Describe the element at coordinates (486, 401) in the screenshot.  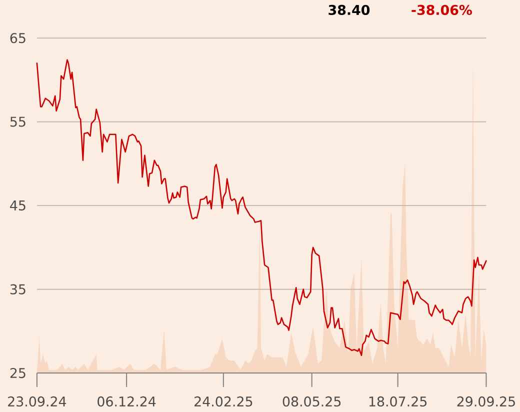
I see `x-tick-label: 29.09.25` at that location.